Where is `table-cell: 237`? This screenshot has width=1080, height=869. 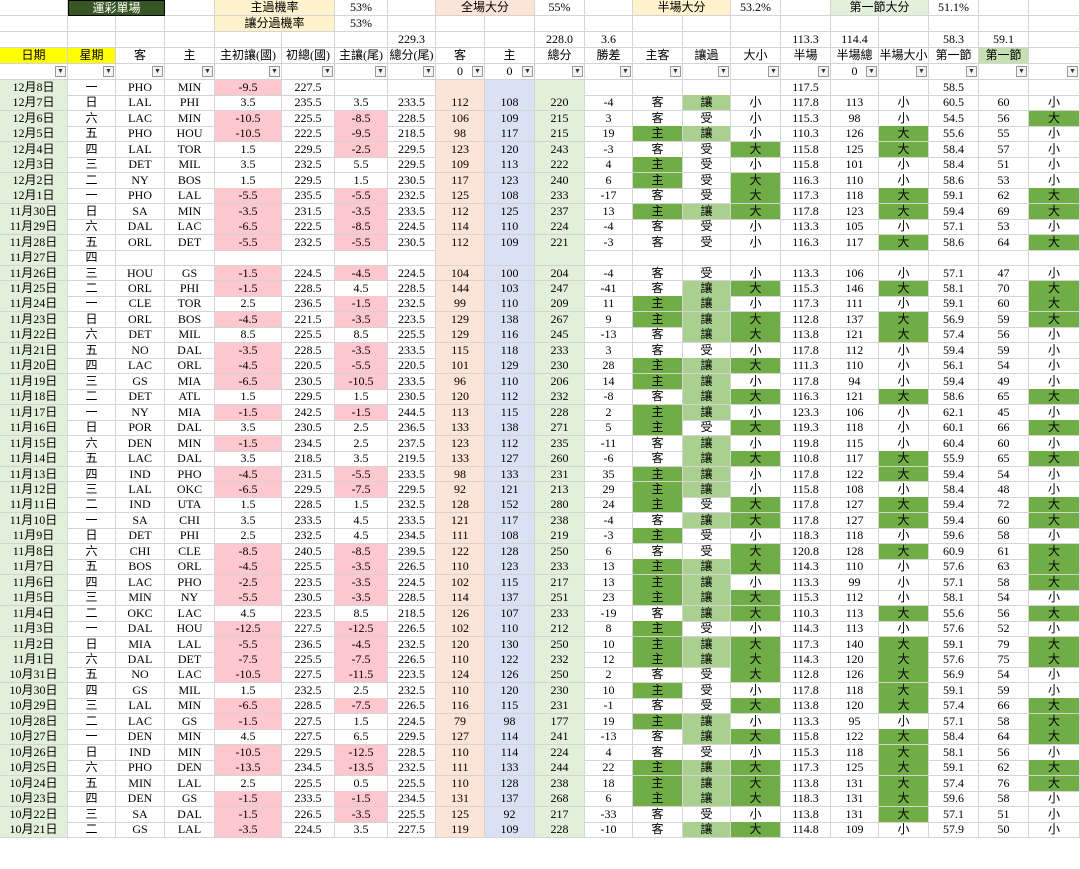
table-cell: 237 is located at coordinates (560, 211).